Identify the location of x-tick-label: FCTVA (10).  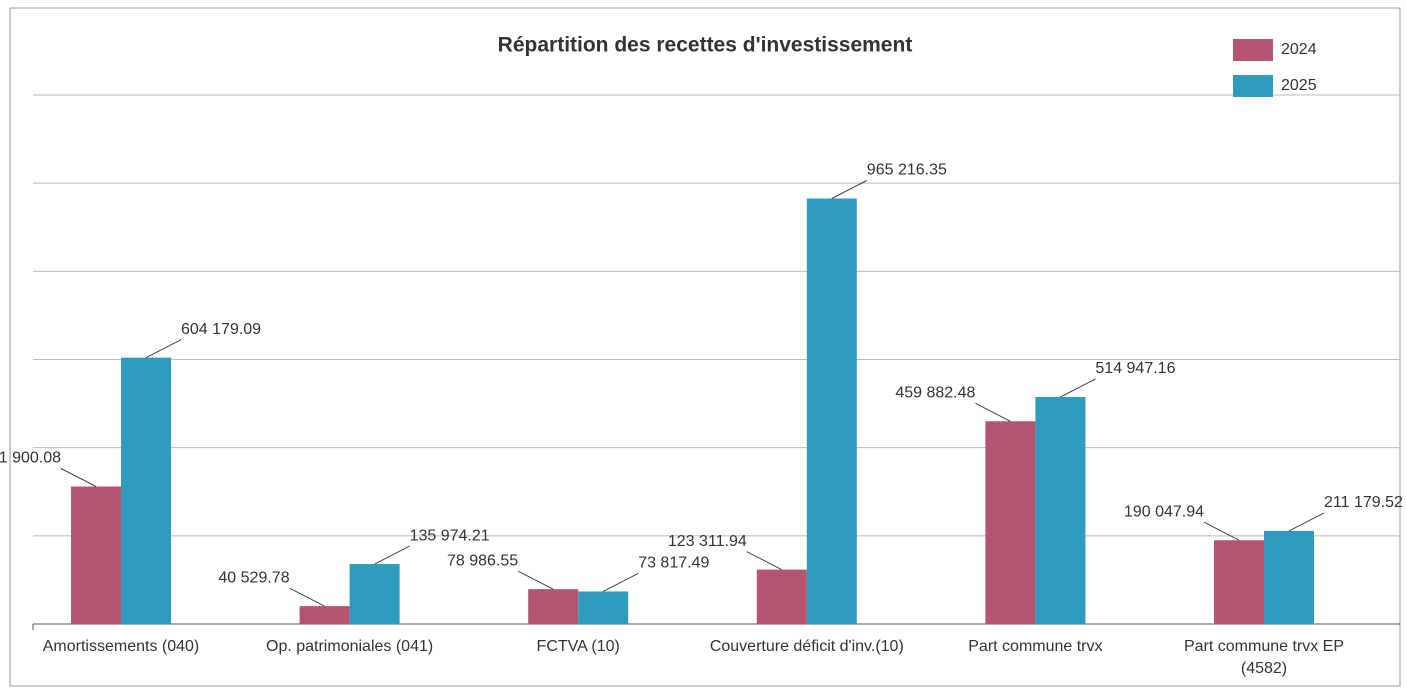
(578, 646).